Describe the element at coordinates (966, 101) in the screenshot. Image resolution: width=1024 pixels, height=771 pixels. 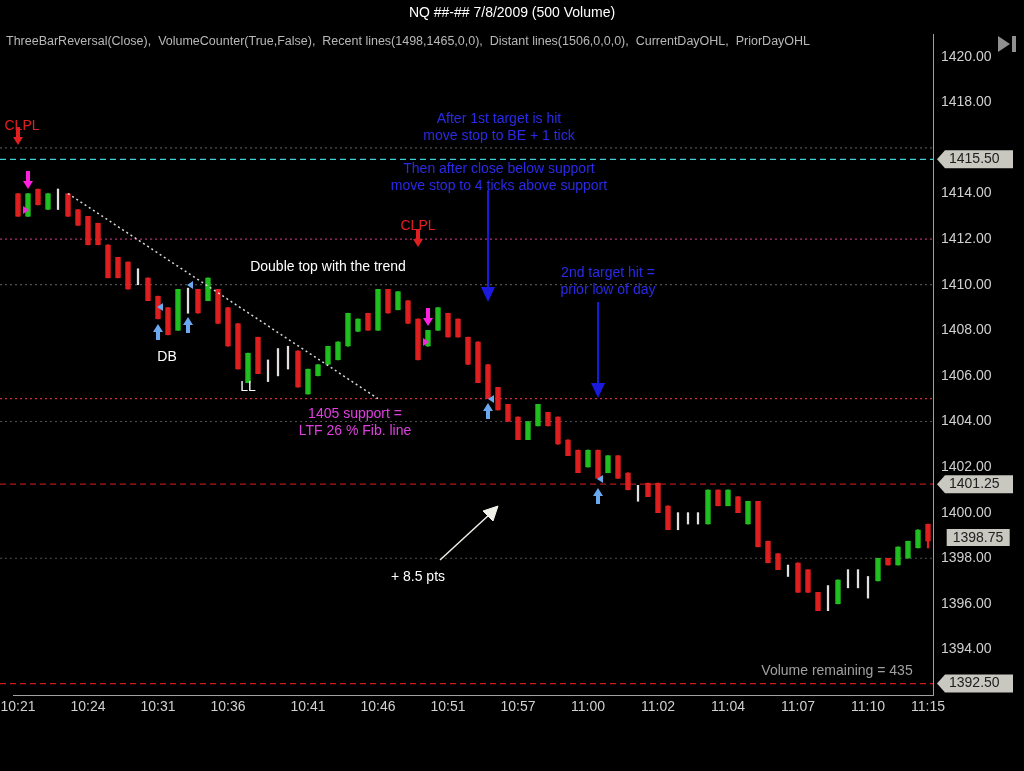
I see `y-tick-label: 1418.00` at that location.